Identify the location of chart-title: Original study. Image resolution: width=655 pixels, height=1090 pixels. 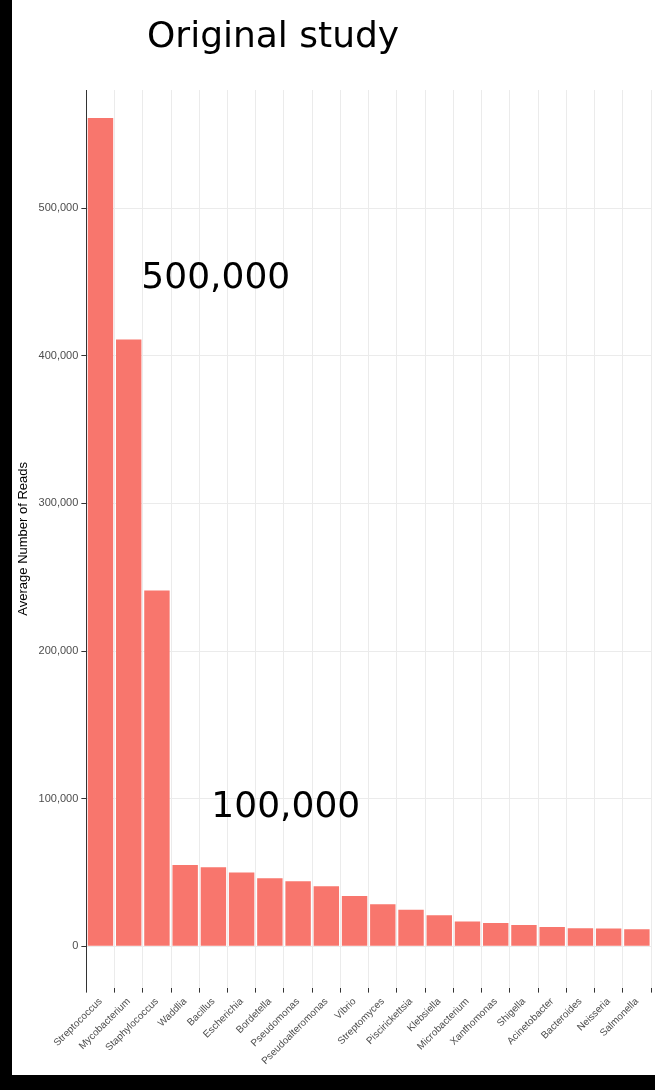
(273, 34).